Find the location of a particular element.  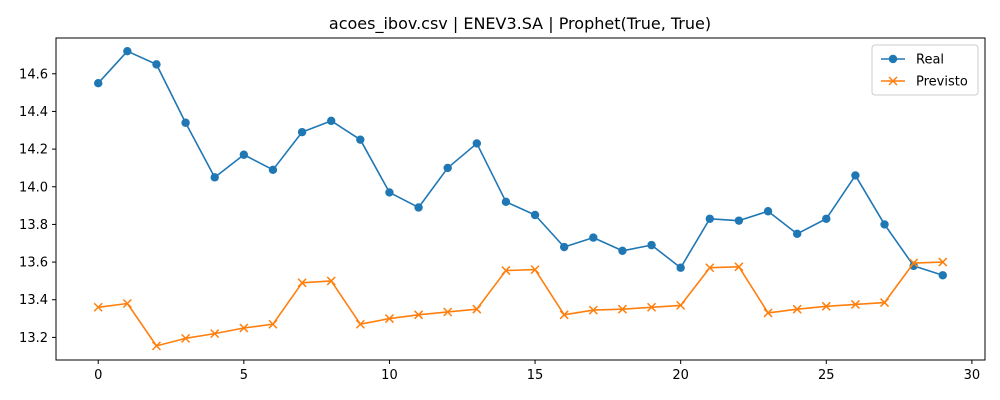

y-tick-label: 14.4 is located at coordinates (33, 112).